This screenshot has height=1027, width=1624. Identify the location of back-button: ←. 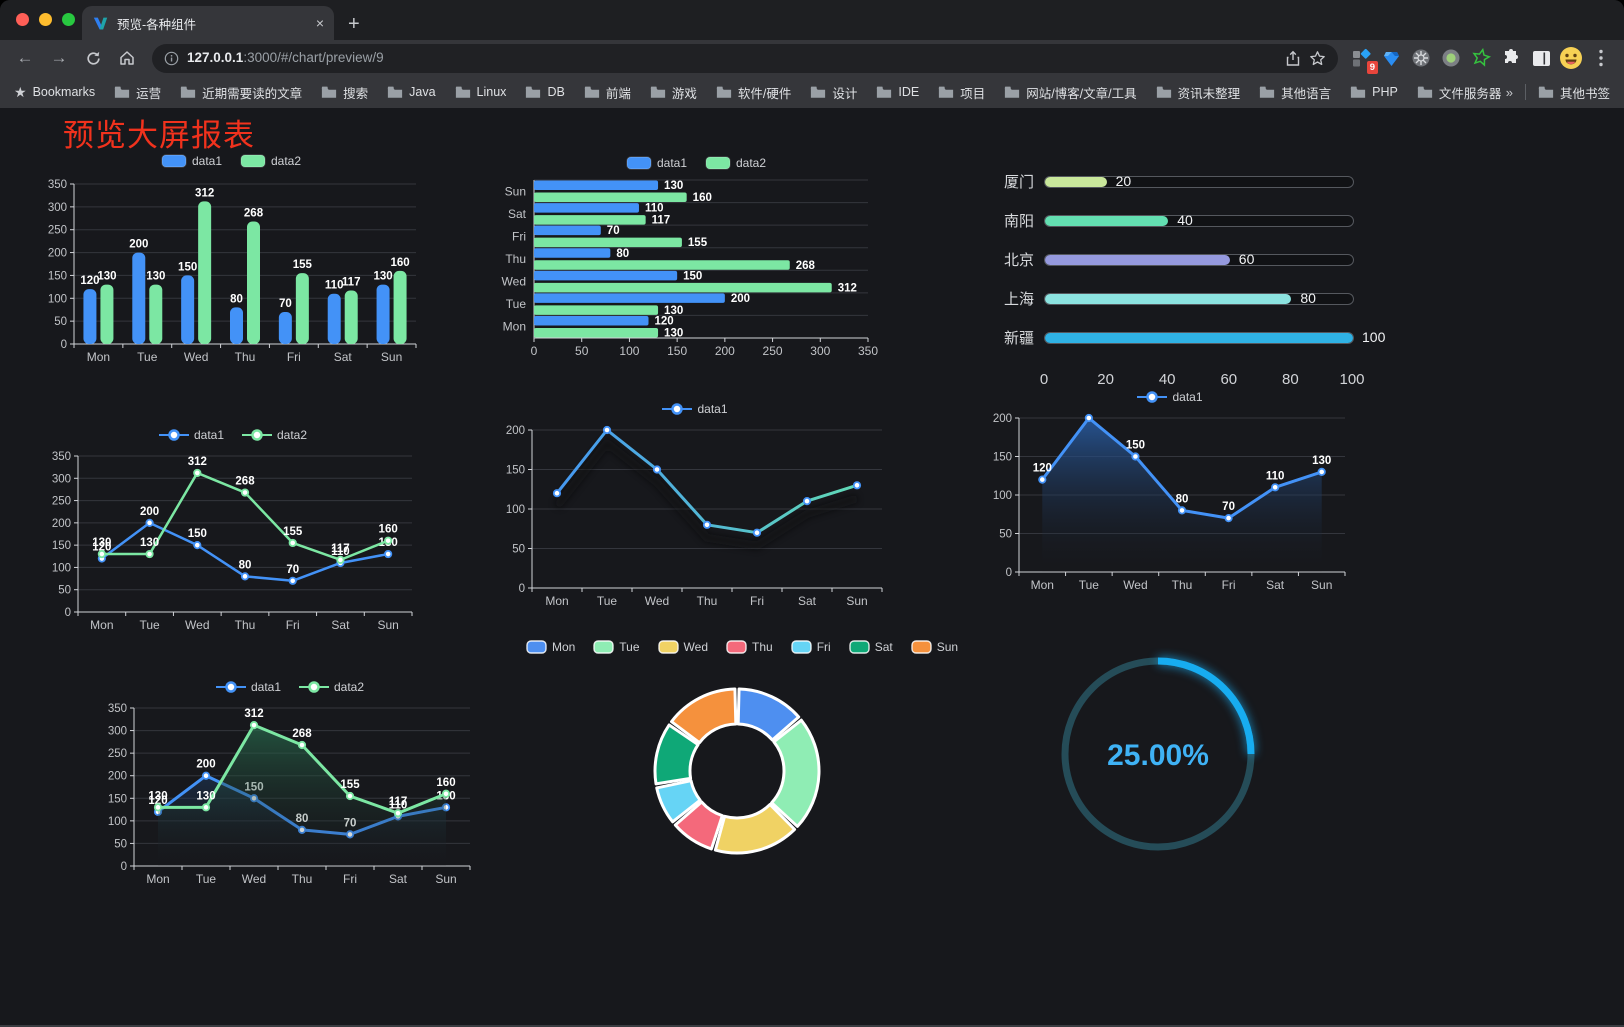
(25, 57).